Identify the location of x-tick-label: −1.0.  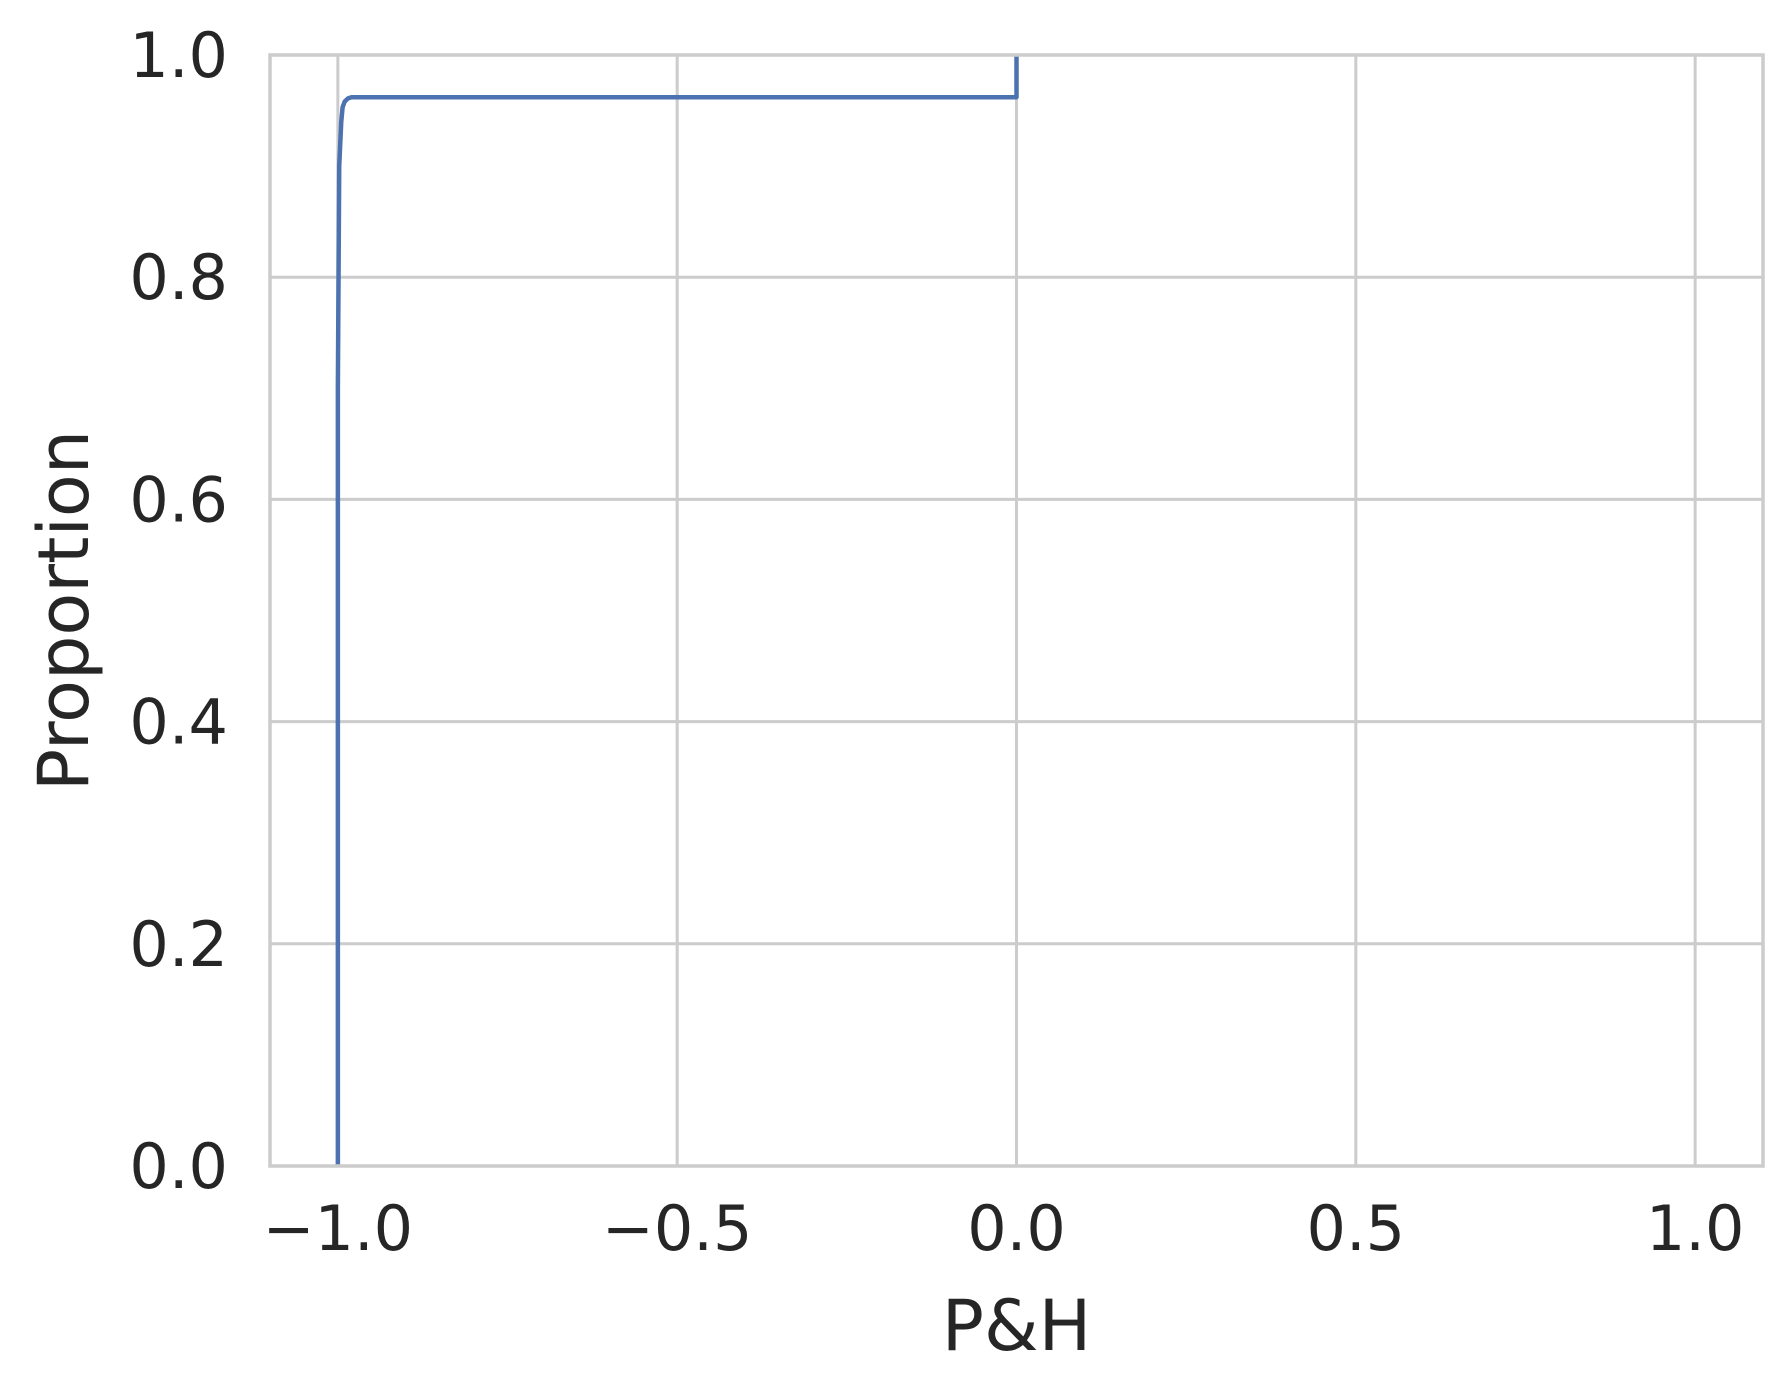
(338, 1228).